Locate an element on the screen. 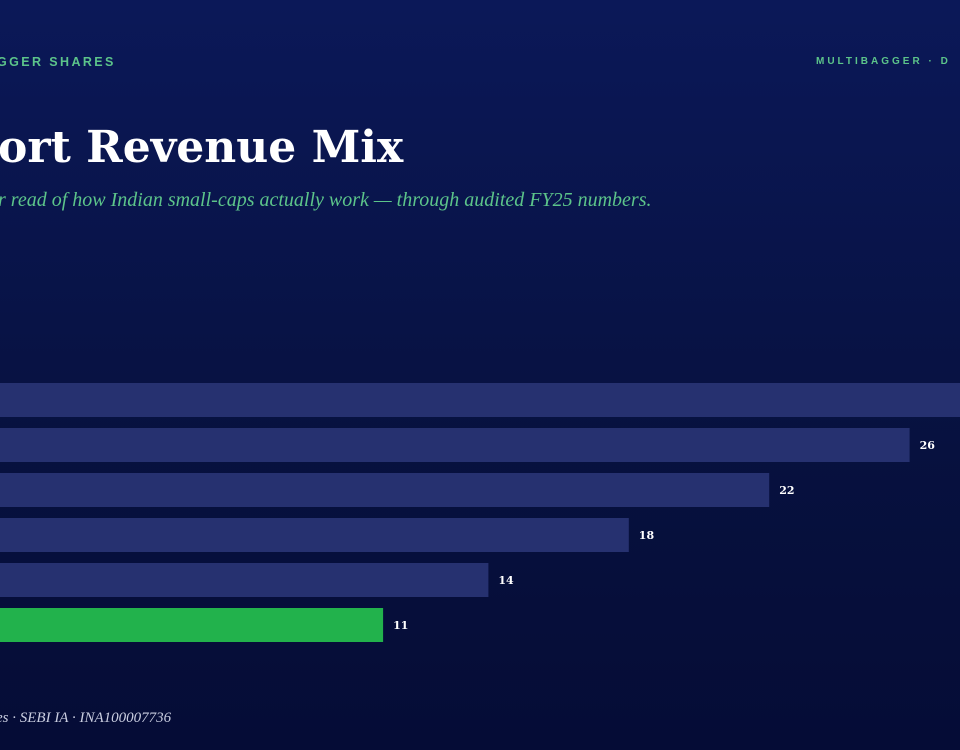  value-label: 14 is located at coordinates (506, 580).